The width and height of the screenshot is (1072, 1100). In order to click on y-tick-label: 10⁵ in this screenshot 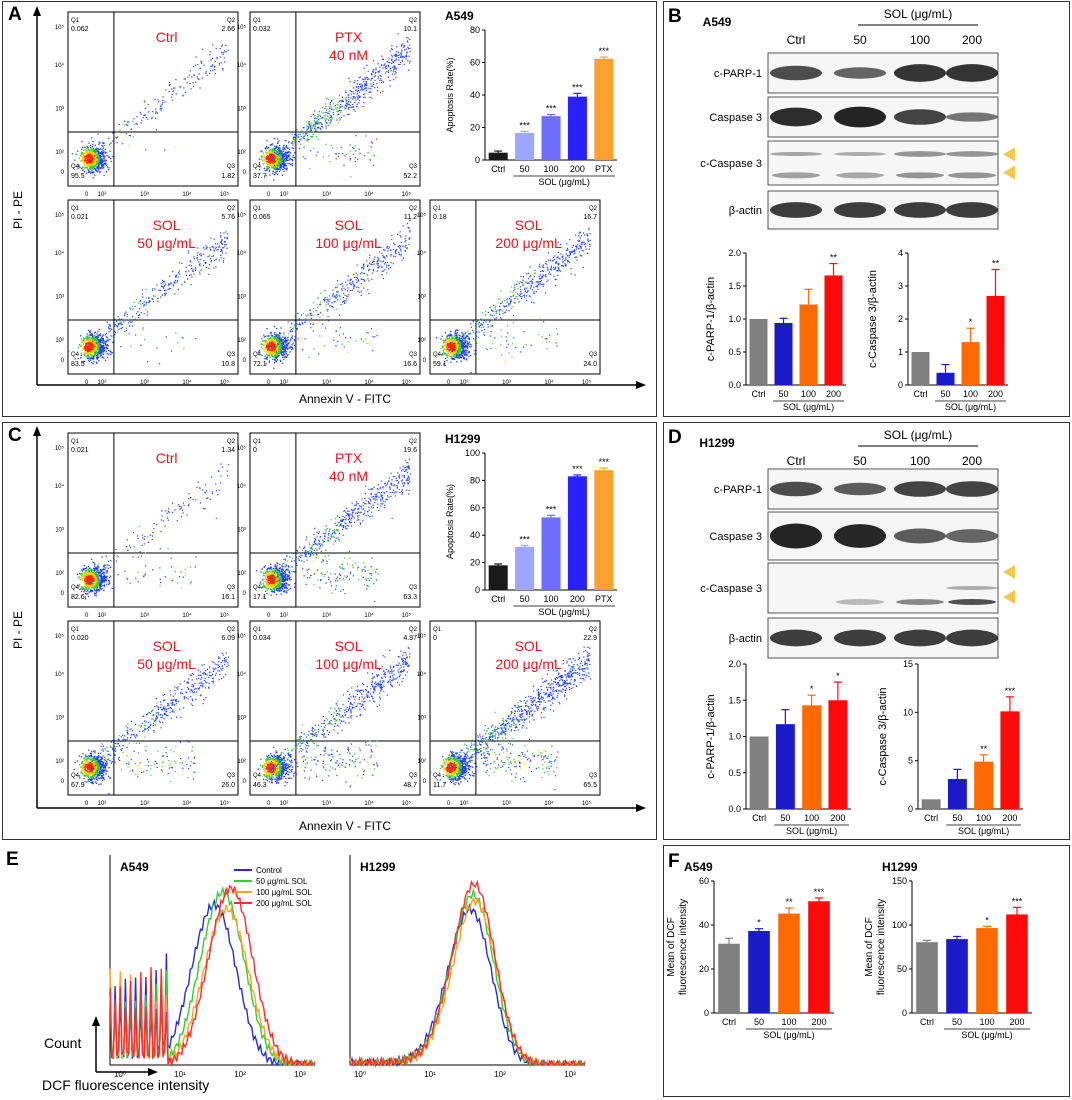, I will do `click(242, 27)`.